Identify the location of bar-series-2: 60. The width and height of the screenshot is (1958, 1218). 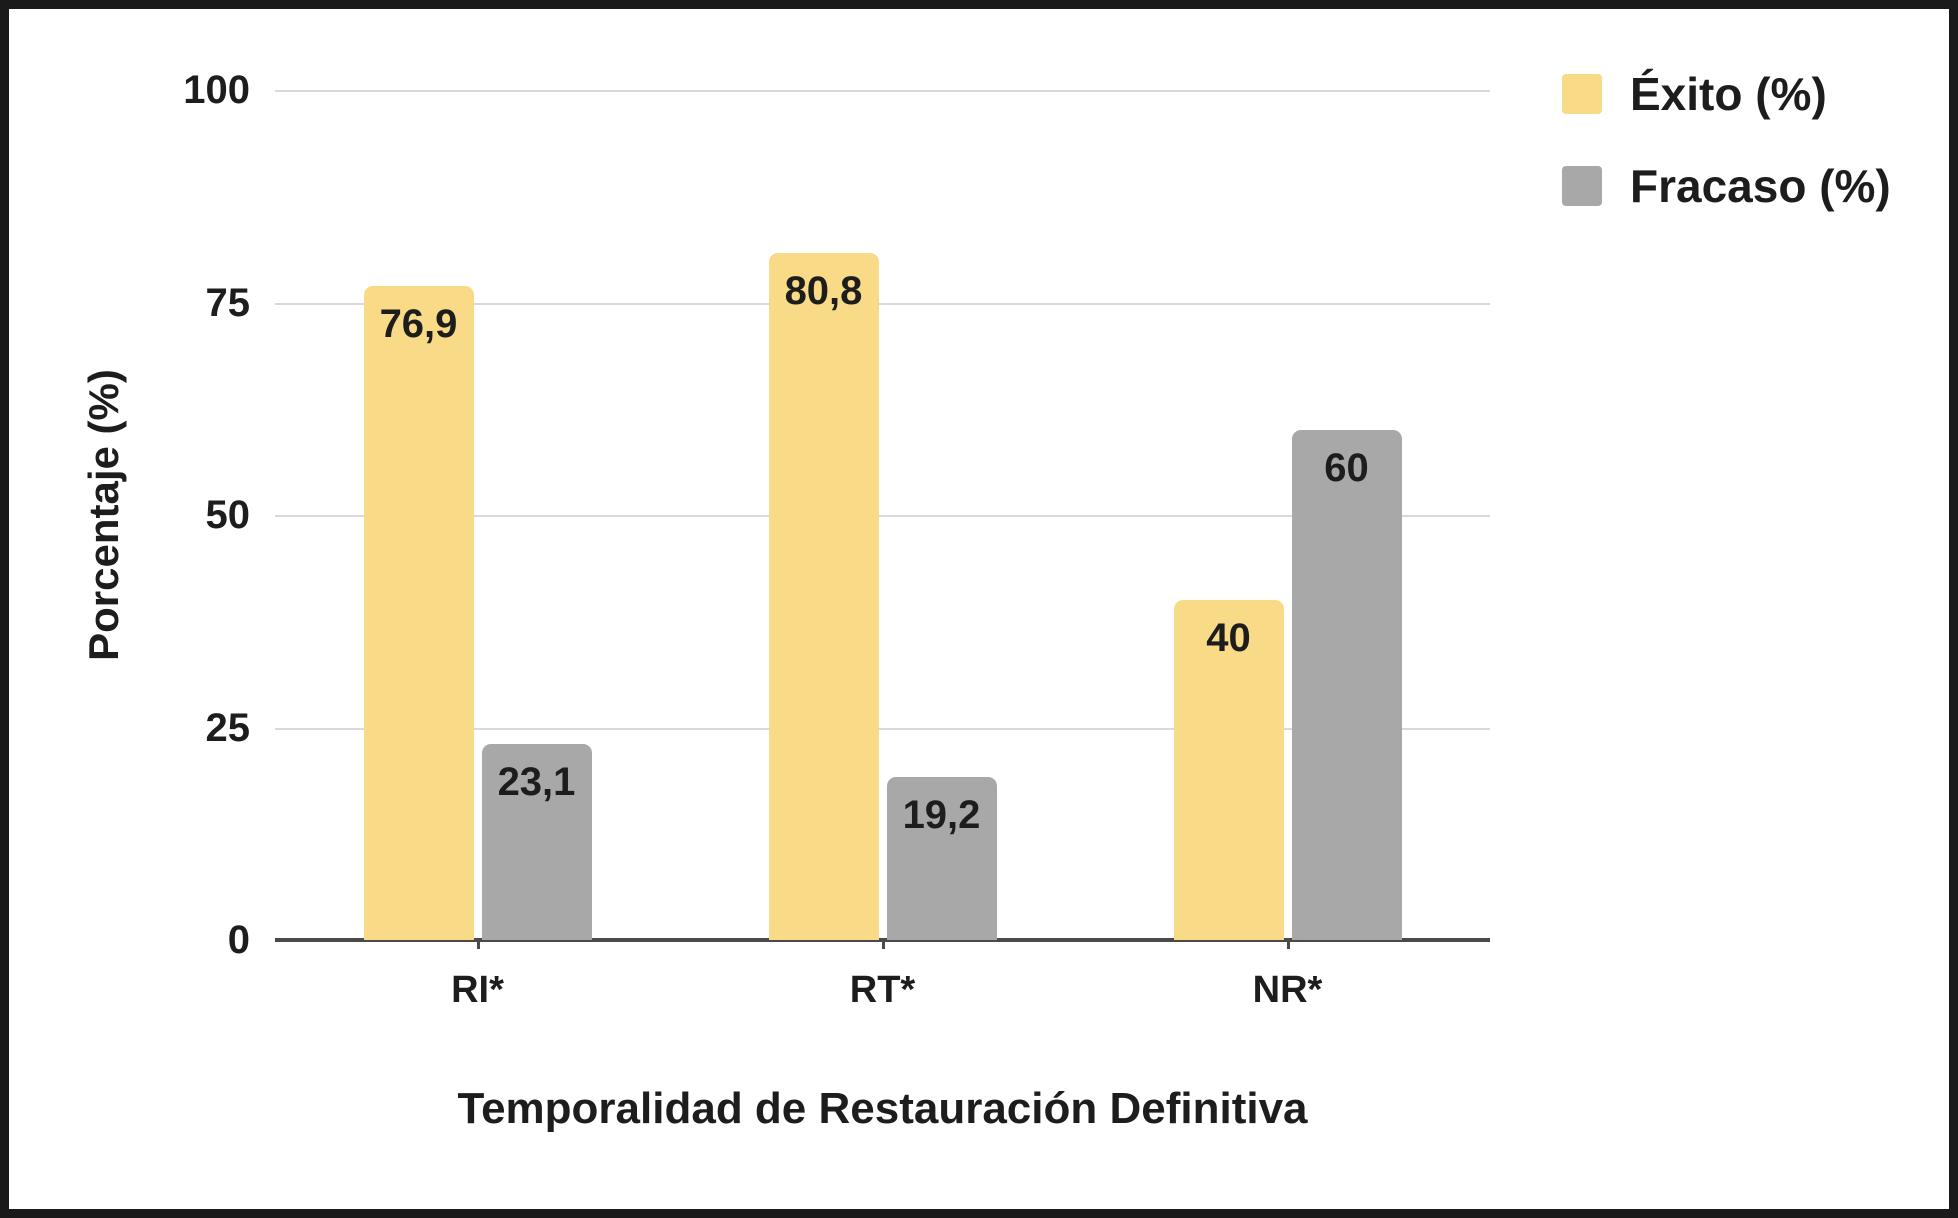
(1346, 685).